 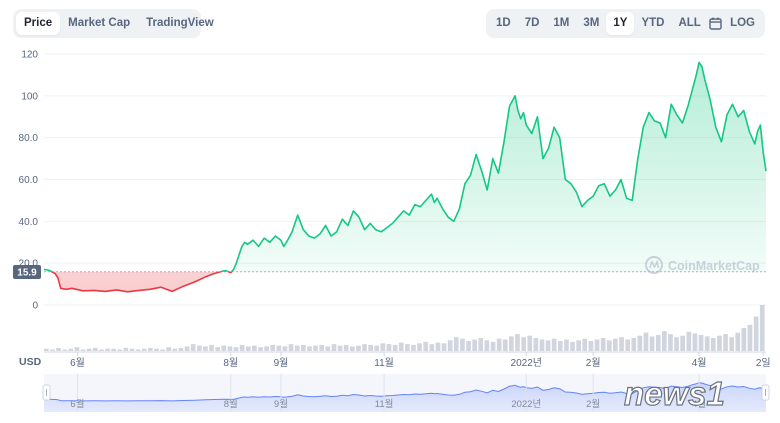 I want to click on tab-market-cap: Market Cap, so click(x=99, y=23).